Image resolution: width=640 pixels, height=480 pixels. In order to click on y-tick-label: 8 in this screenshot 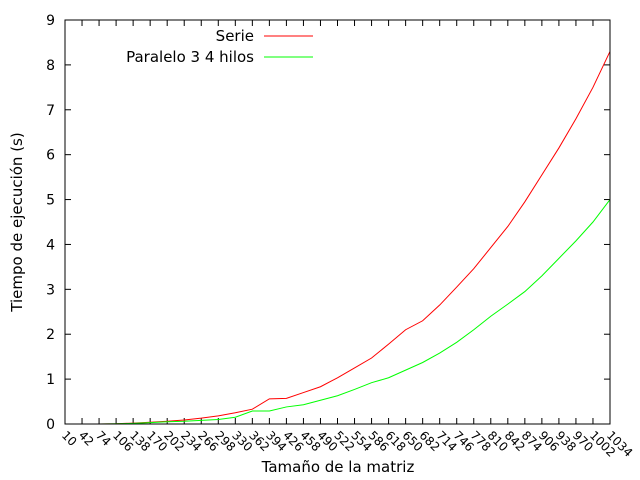, I will do `click(50, 66)`.